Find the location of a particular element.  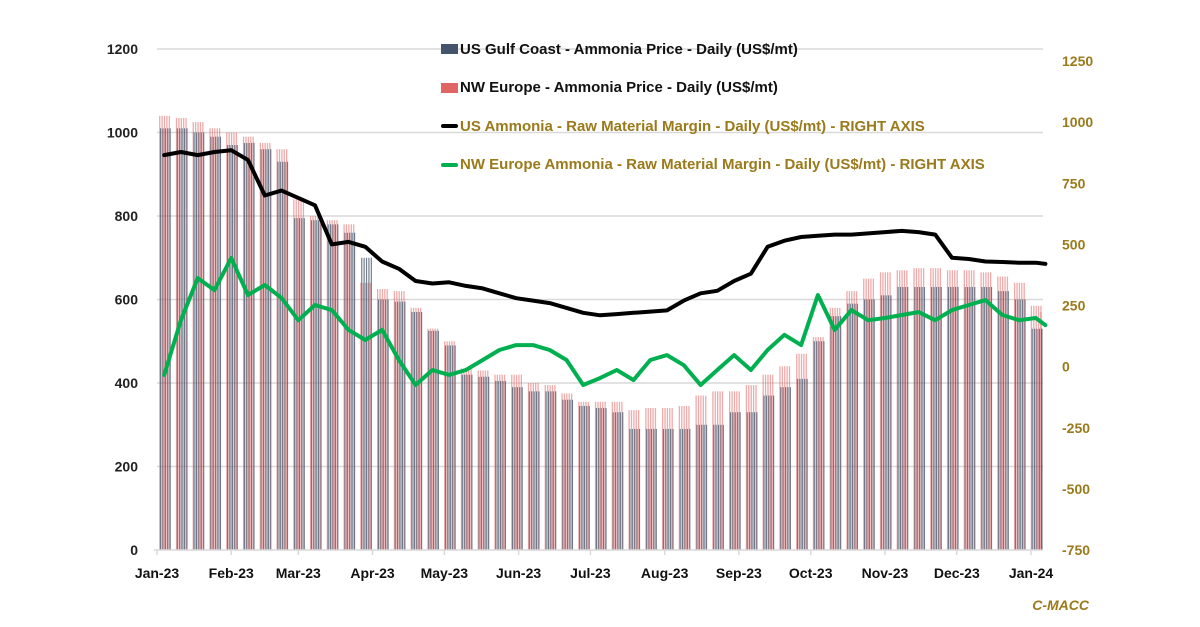

legend-swatch-us-margin is located at coordinates (449, 126).